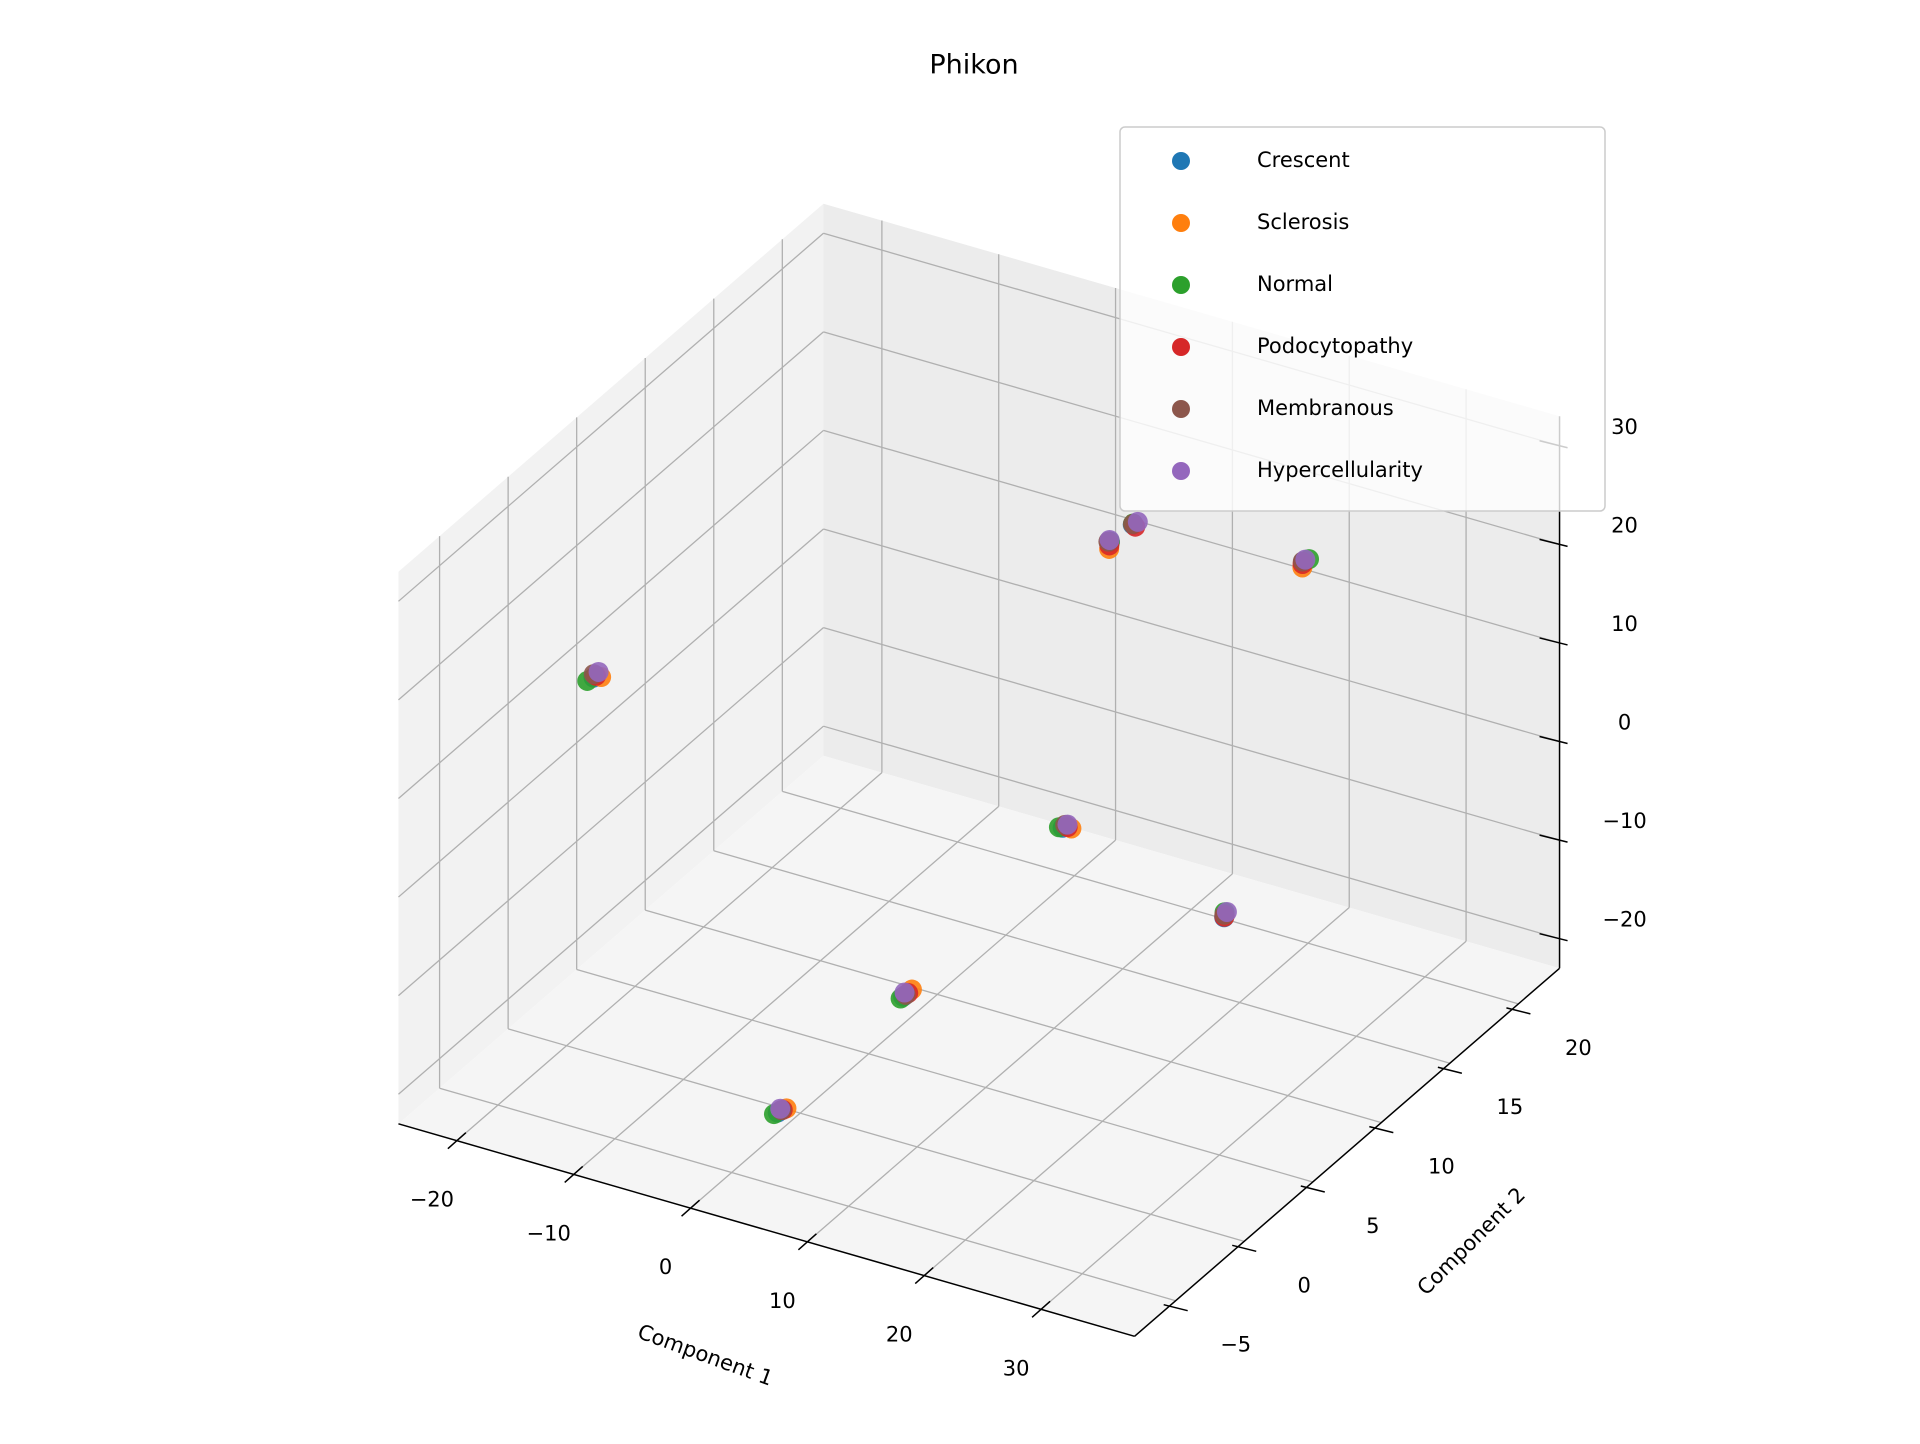  What do you see at coordinates (782, 1301) in the screenshot?
I see `x-tick-label: 10` at bounding box center [782, 1301].